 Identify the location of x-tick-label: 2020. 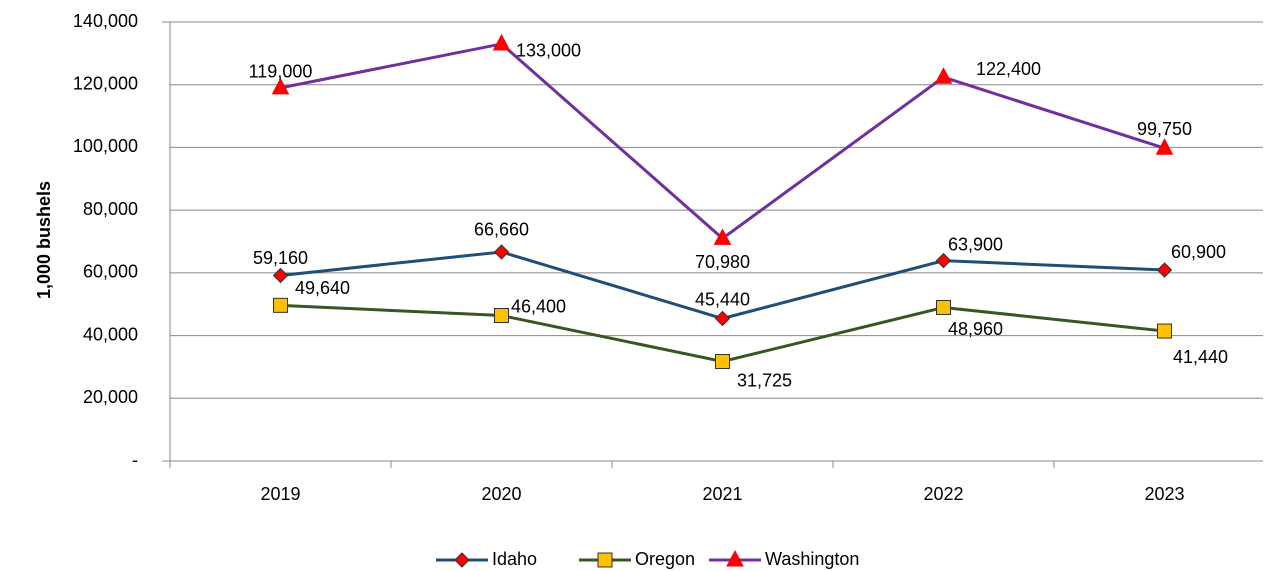
(501, 494).